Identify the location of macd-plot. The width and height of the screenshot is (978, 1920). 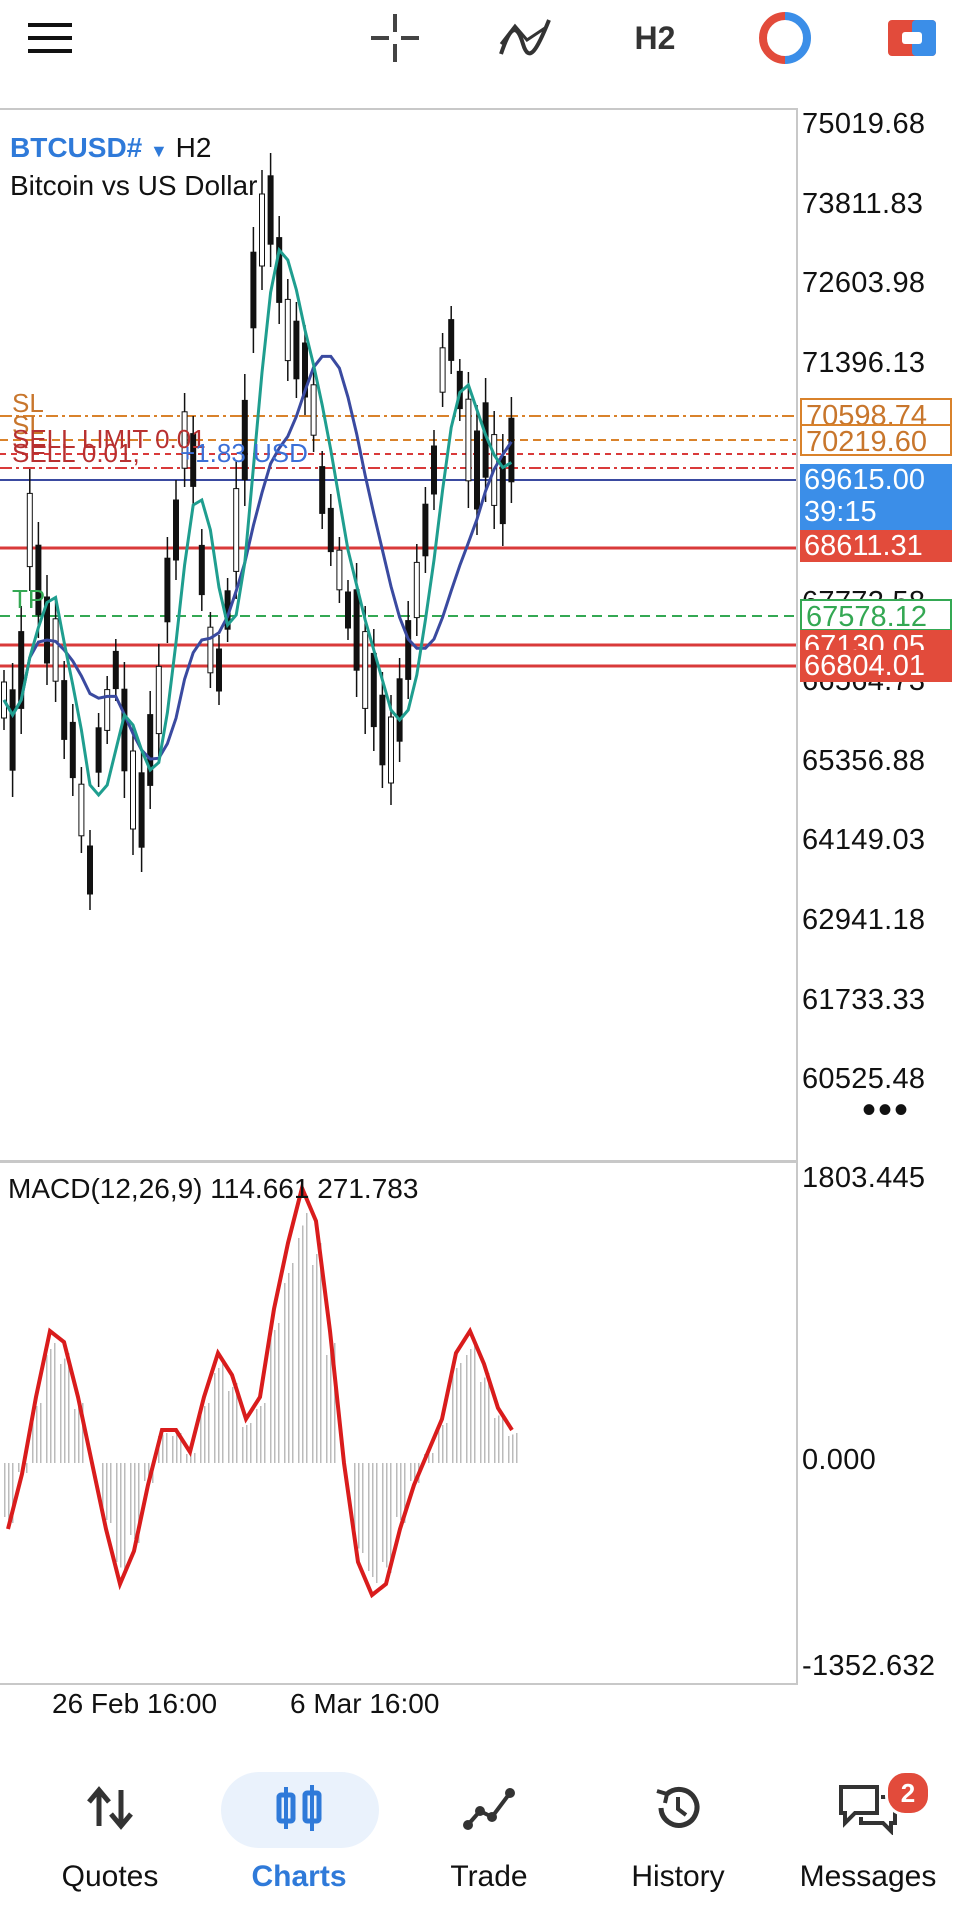
(261, 1390).